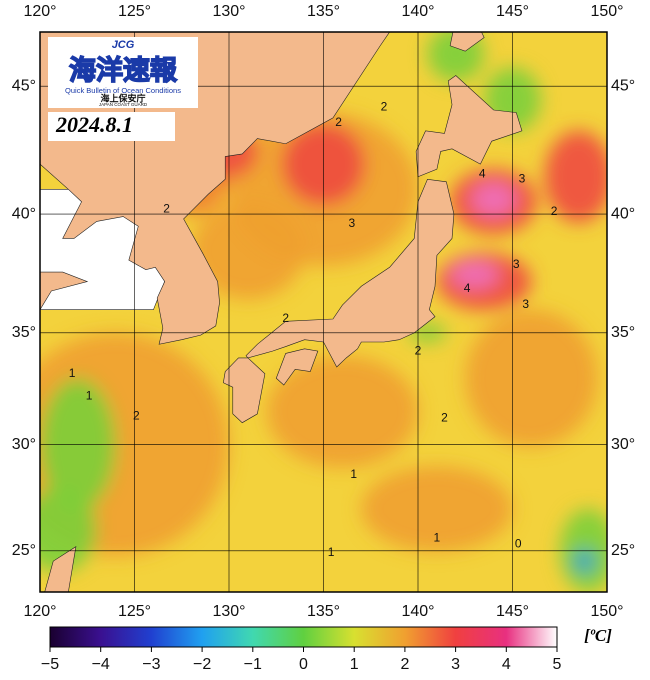 The width and height of the screenshot is (650, 680). I want to click on logo-agency-en: JAPAN COAST GUARD, so click(123, 104).